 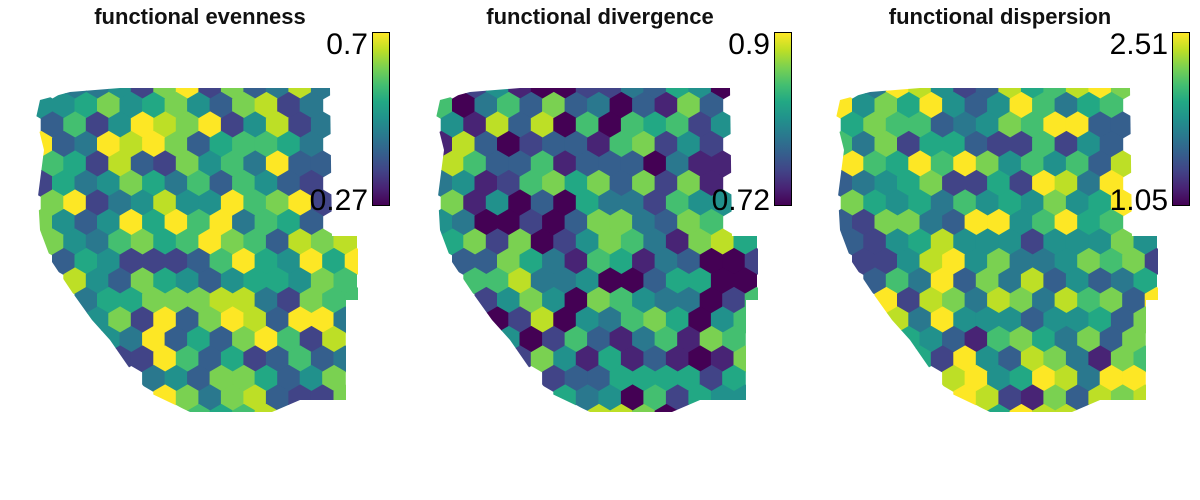 I want to click on panel-title: functional divergence, so click(x=600, y=16).